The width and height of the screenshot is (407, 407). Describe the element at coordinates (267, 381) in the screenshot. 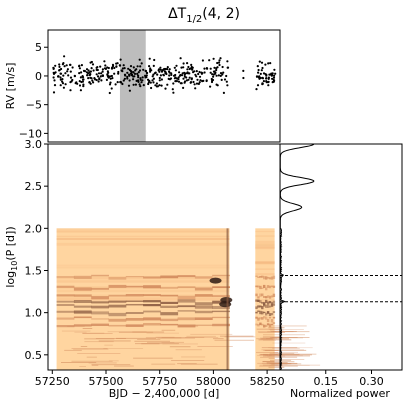

I see `map-xtick-label: 58250` at that location.